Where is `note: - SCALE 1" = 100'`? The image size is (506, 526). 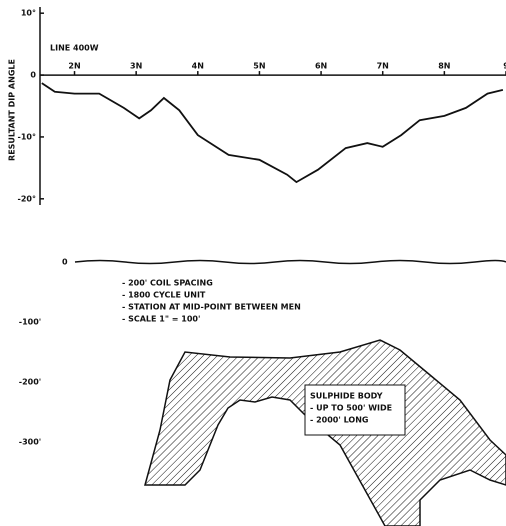 note: - SCALE 1" = 100' is located at coordinates (161, 319).